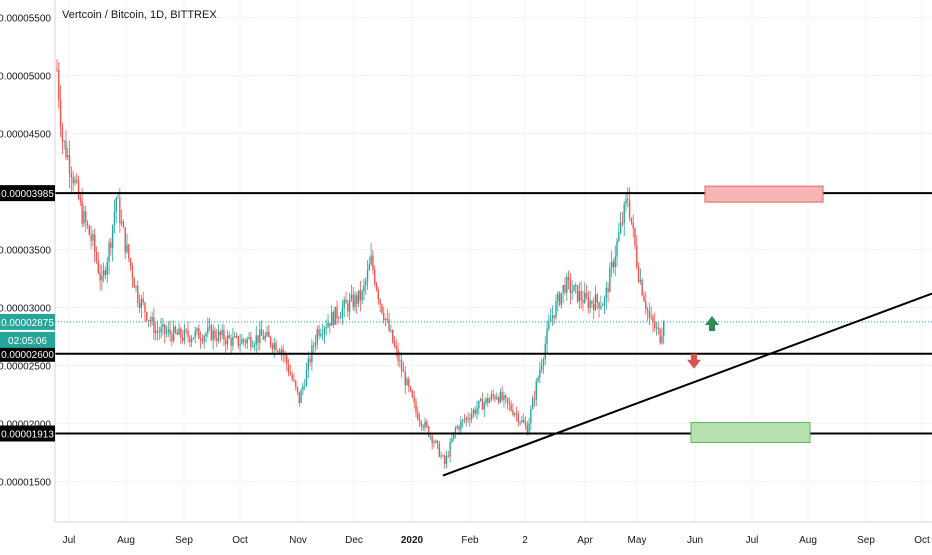  What do you see at coordinates (25, 134) in the screenshot?
I see `y-tick-label: 0.00004500` at bounding box center [25, 134].